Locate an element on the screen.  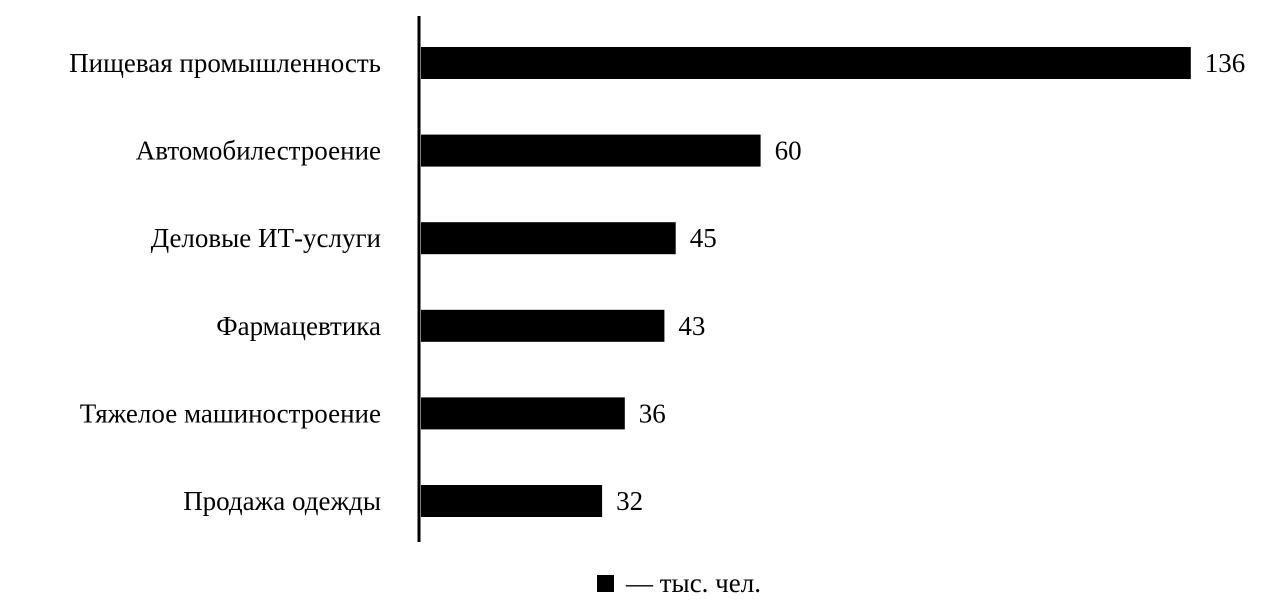
value-label: 136 is located at coordinates (1225, 63).